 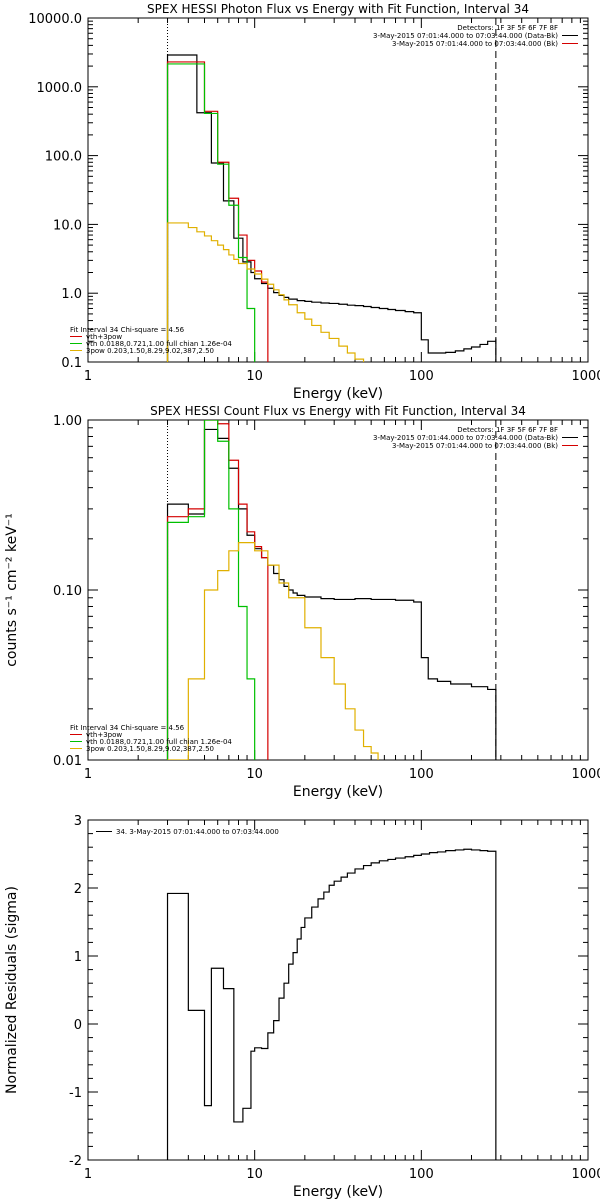 What do you see at coordinates (78, 889) in the screenshot?
I see `y-tick-label: 2` at bounding box center [78, 889].